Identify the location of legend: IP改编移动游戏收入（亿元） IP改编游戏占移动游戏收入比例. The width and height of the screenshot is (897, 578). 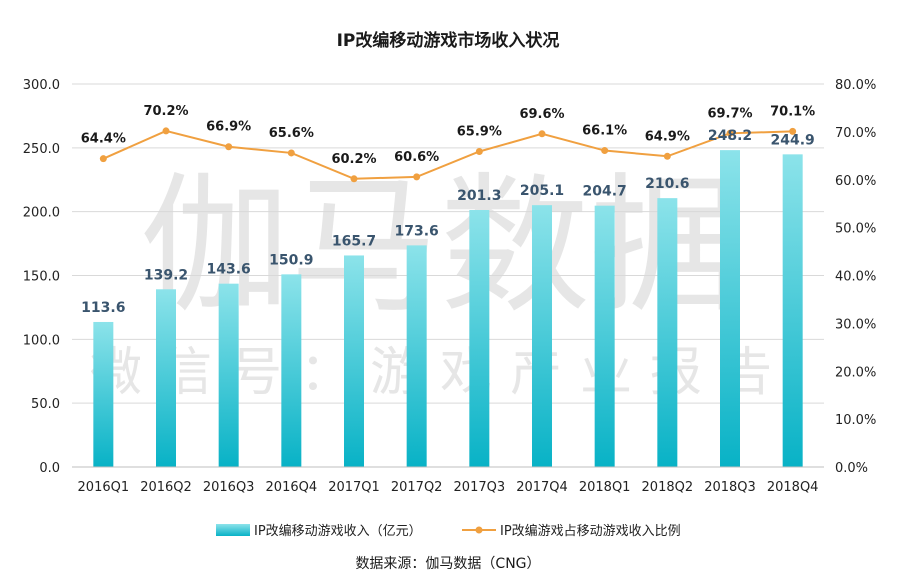
(448, 531).